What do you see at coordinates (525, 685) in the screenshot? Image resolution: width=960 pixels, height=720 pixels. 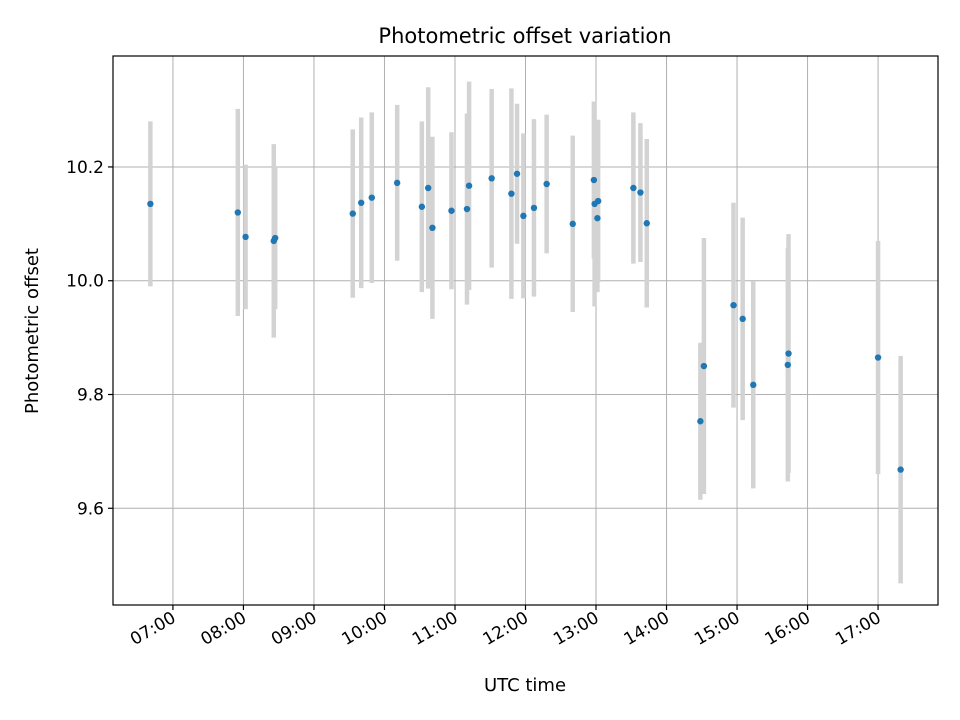 I see `x-axis-label: UTC time` at bounding box center [525, 685].